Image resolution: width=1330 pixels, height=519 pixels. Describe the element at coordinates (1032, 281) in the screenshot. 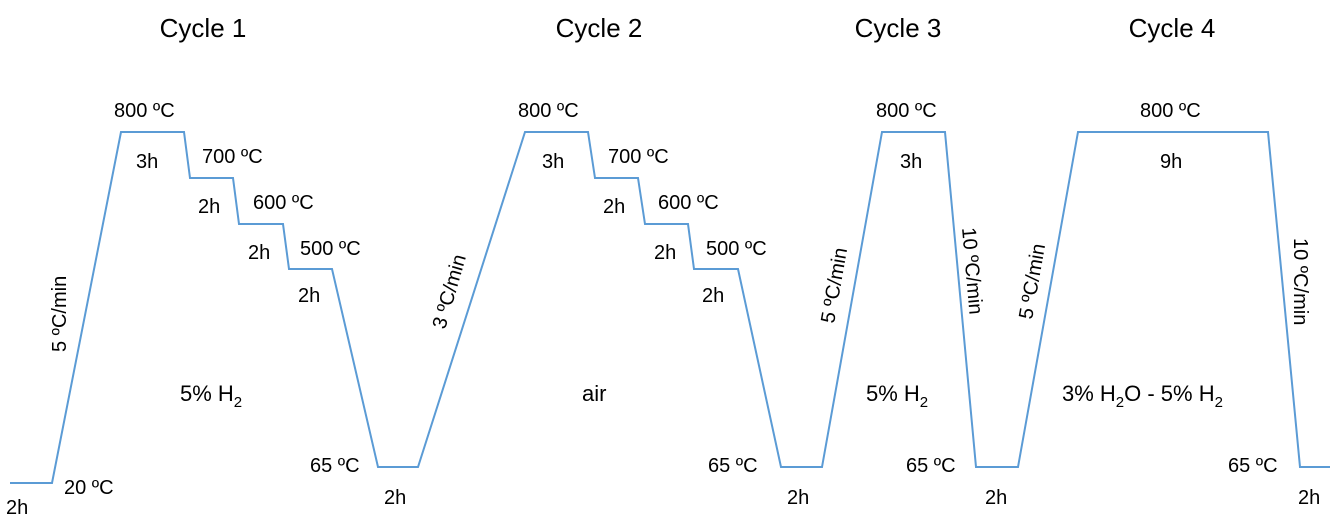

I see `c4-ramp-rate-label: 5 ºC/min` at that location.